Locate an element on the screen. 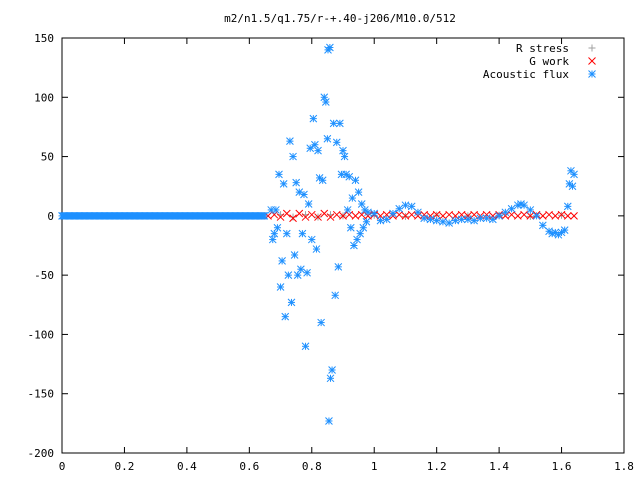 The height and width of the screenshot is (480, 640). x-tick-label: 1.6 is located at coordinates (562, 466).